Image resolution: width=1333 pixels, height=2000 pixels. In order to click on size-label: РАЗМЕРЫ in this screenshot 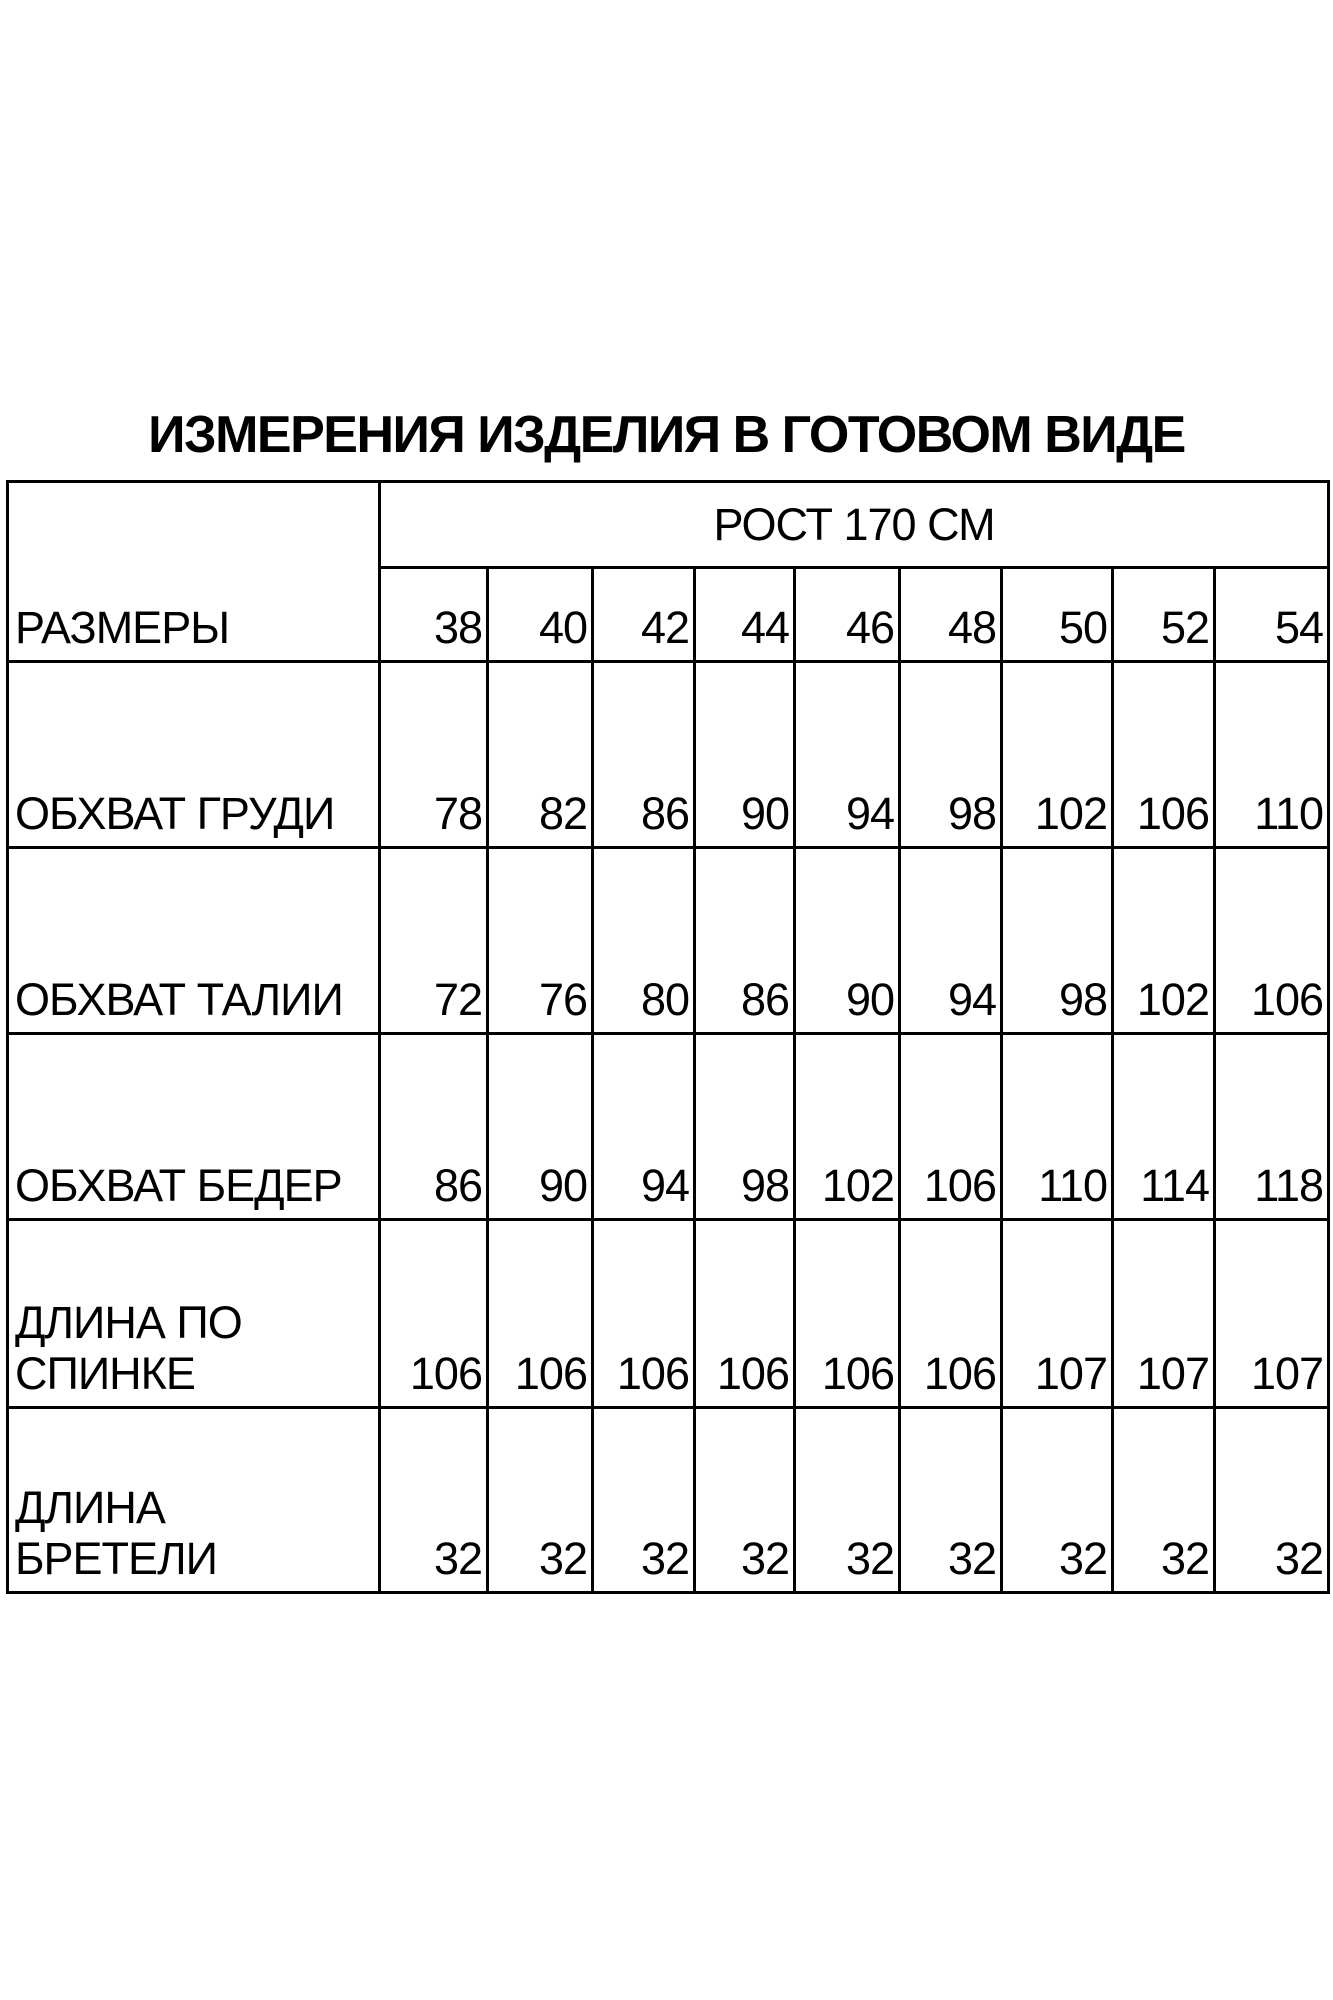, I will do `click(193, 571)`.